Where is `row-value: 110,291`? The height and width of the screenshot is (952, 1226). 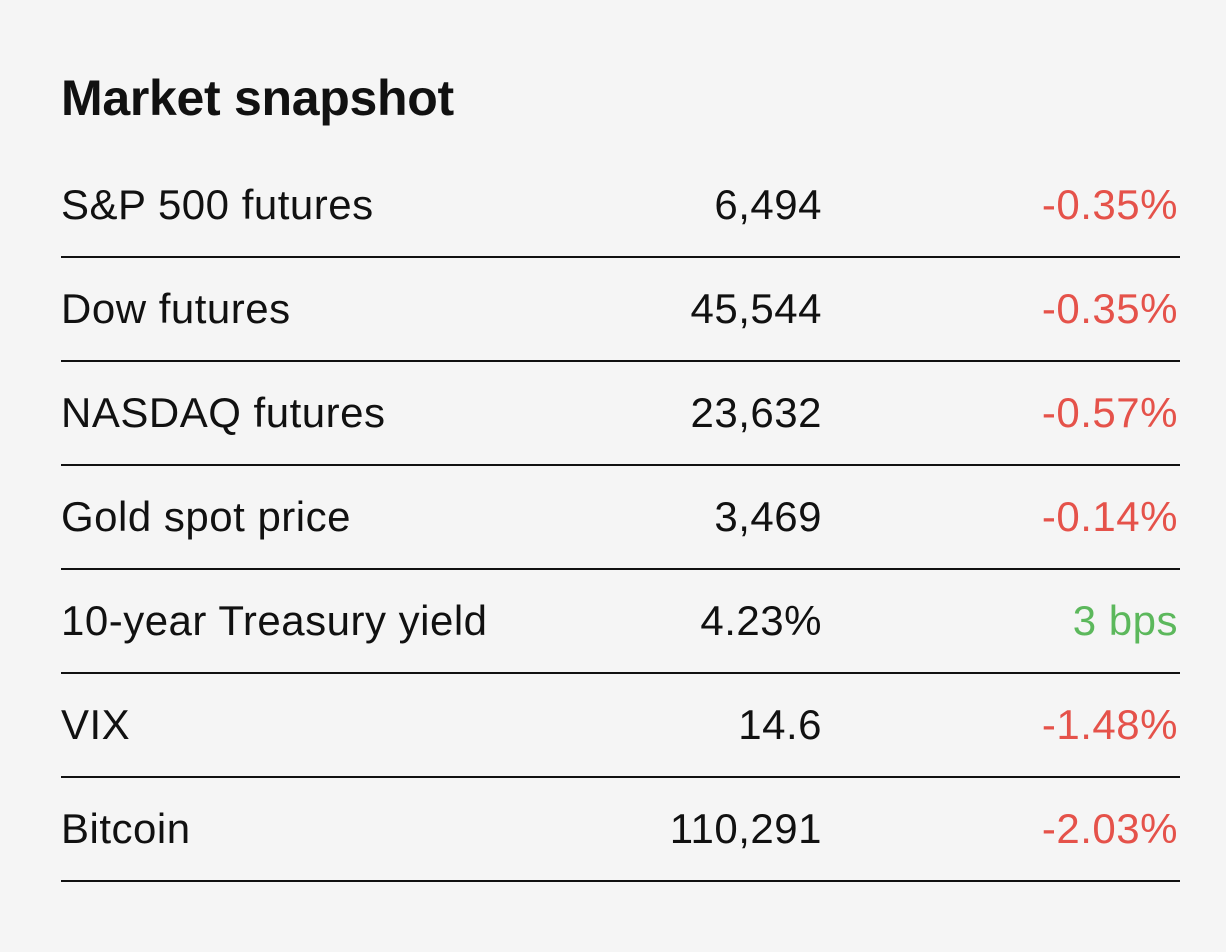 row-value: 110,291 is located at coordinates (745, 828).